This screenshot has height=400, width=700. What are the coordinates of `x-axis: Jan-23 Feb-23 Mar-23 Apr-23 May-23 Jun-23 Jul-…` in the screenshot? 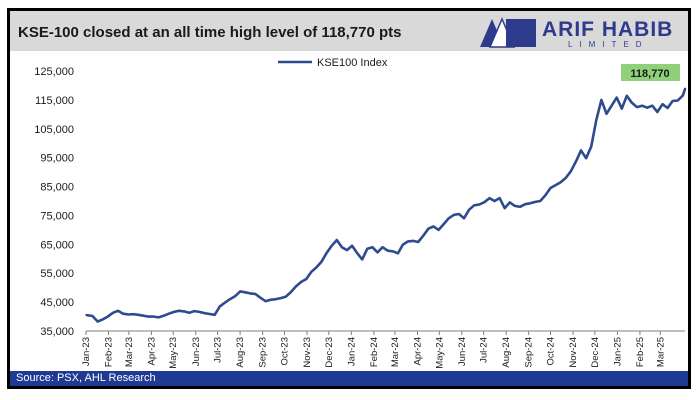 It's located at (383, 349).